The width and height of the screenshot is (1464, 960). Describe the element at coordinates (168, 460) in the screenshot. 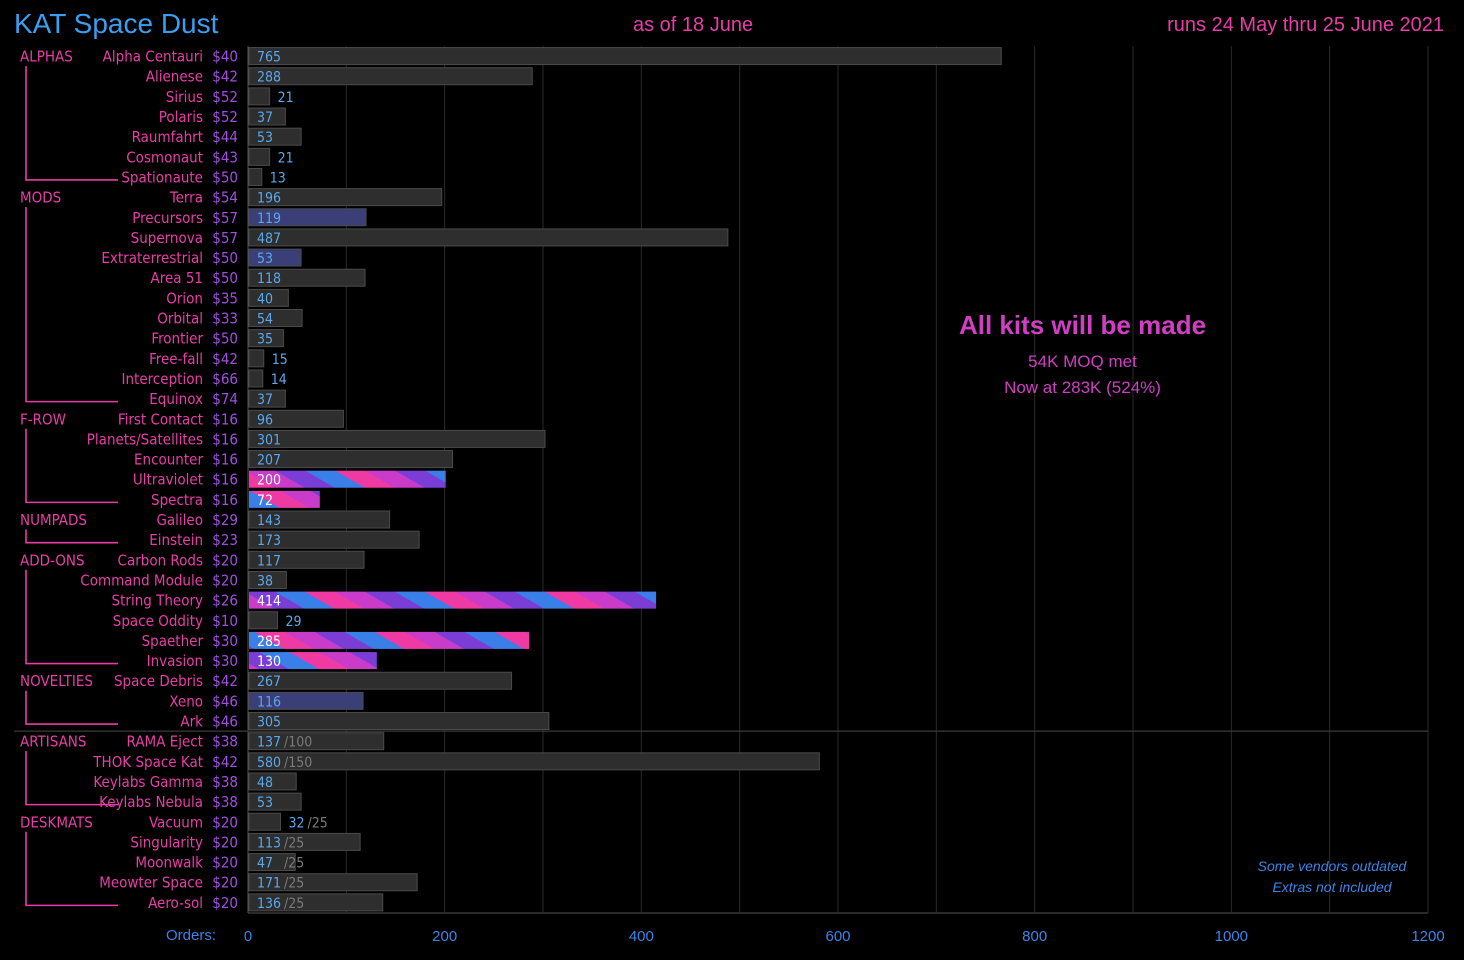

I see `category-label: Encounter` at that location.